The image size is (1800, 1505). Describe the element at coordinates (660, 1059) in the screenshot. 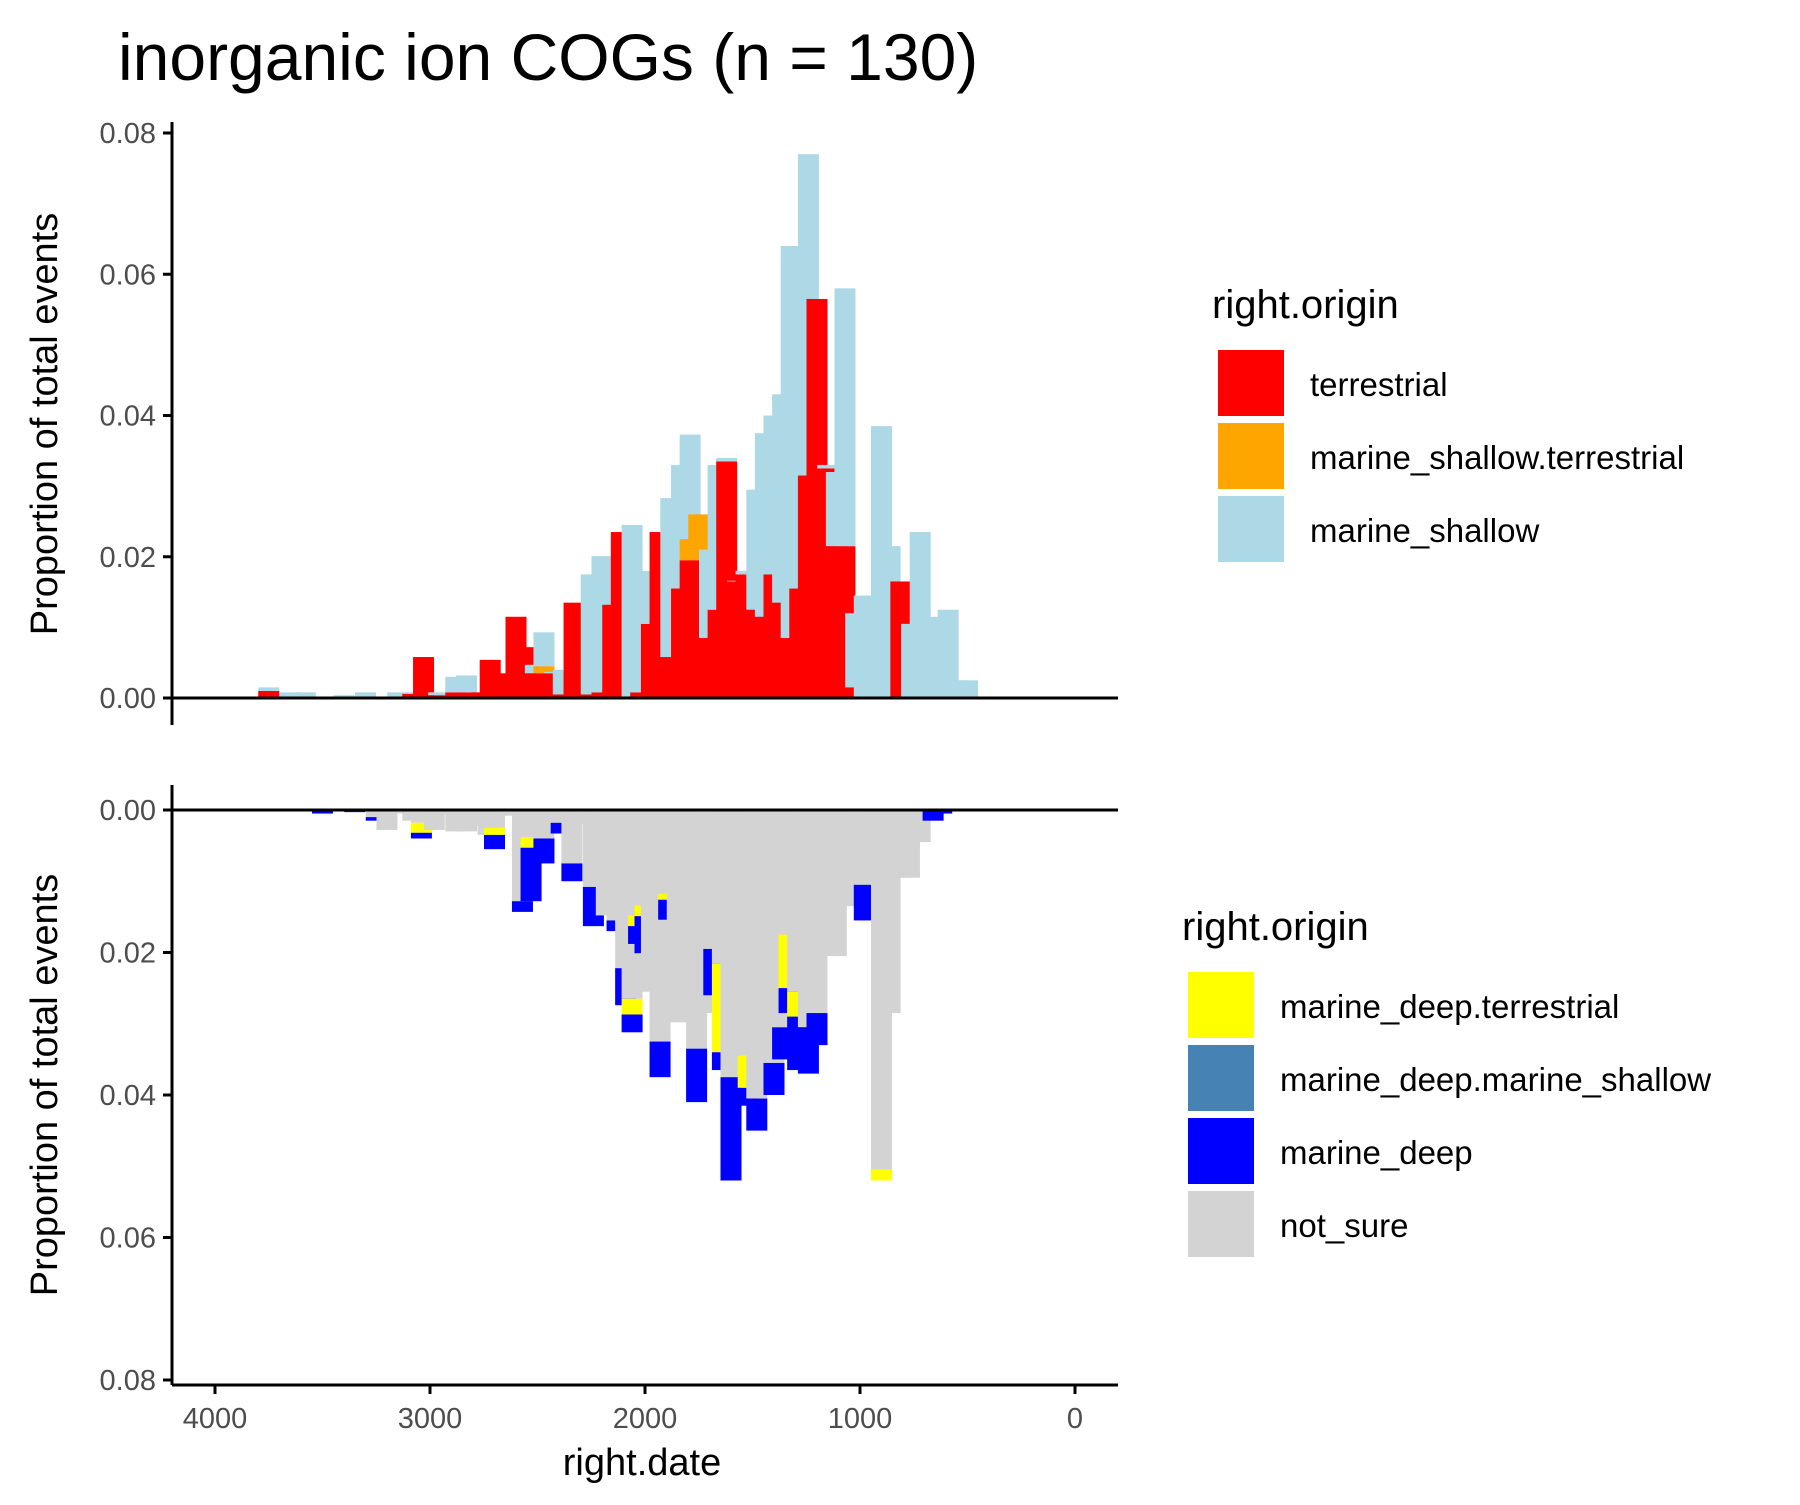

I see `bar-marine-deep-1930` at that location.